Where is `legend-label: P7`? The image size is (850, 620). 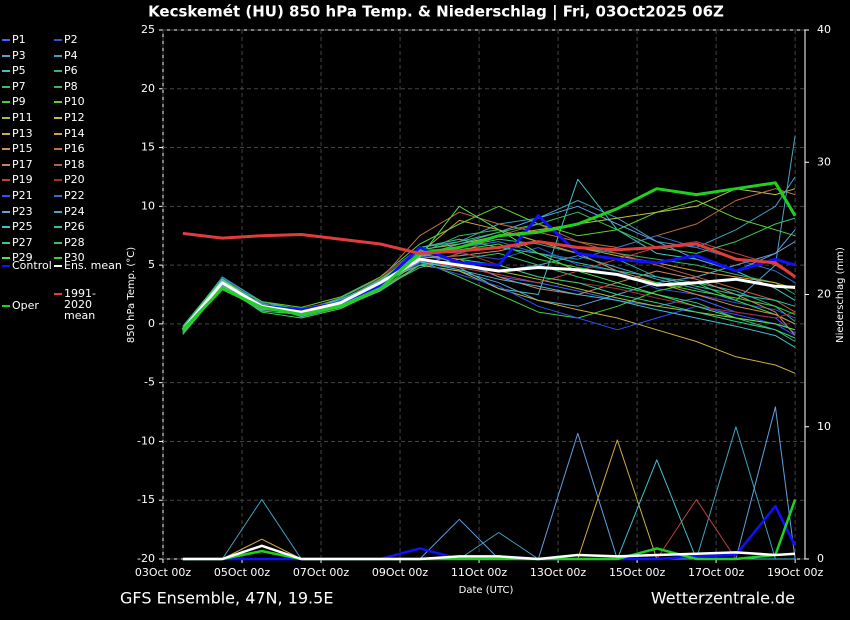 legend-label: P7 is located at coordinates (19, 86).